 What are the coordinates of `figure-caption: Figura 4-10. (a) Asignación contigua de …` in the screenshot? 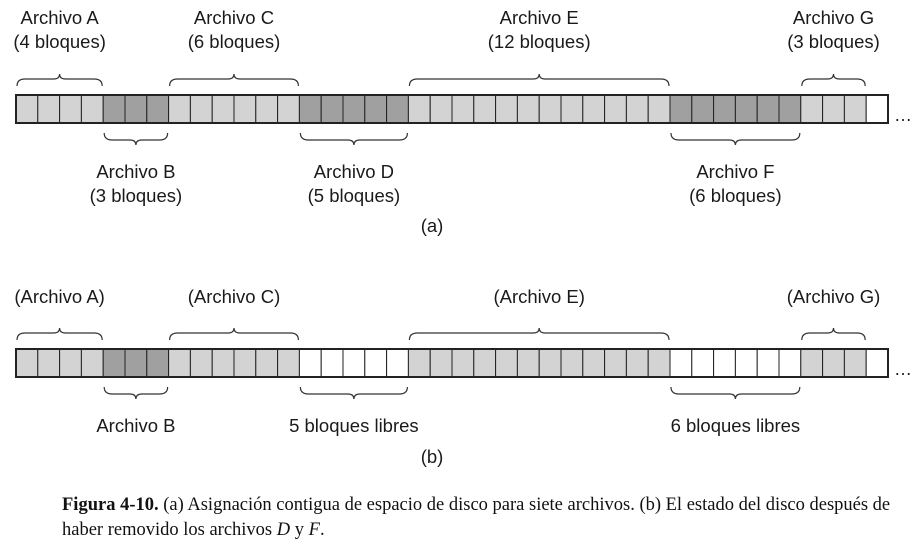 It's located at (482, 518).